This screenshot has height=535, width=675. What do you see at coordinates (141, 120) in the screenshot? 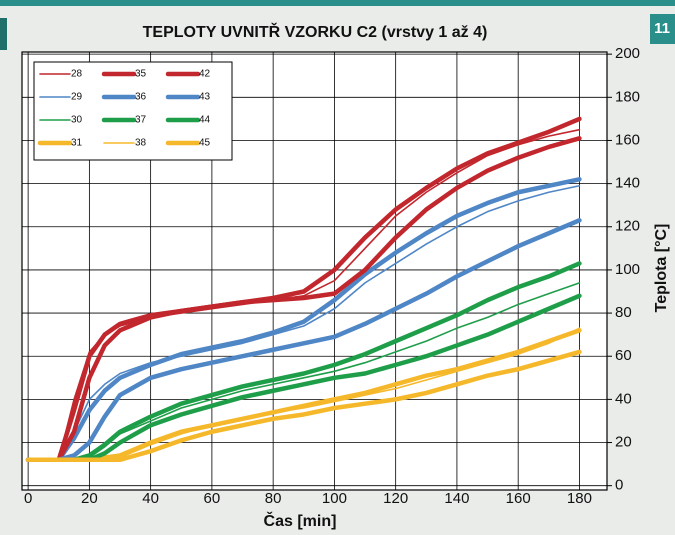
I see `legend-label: 37` at bounding box center [141, 120].